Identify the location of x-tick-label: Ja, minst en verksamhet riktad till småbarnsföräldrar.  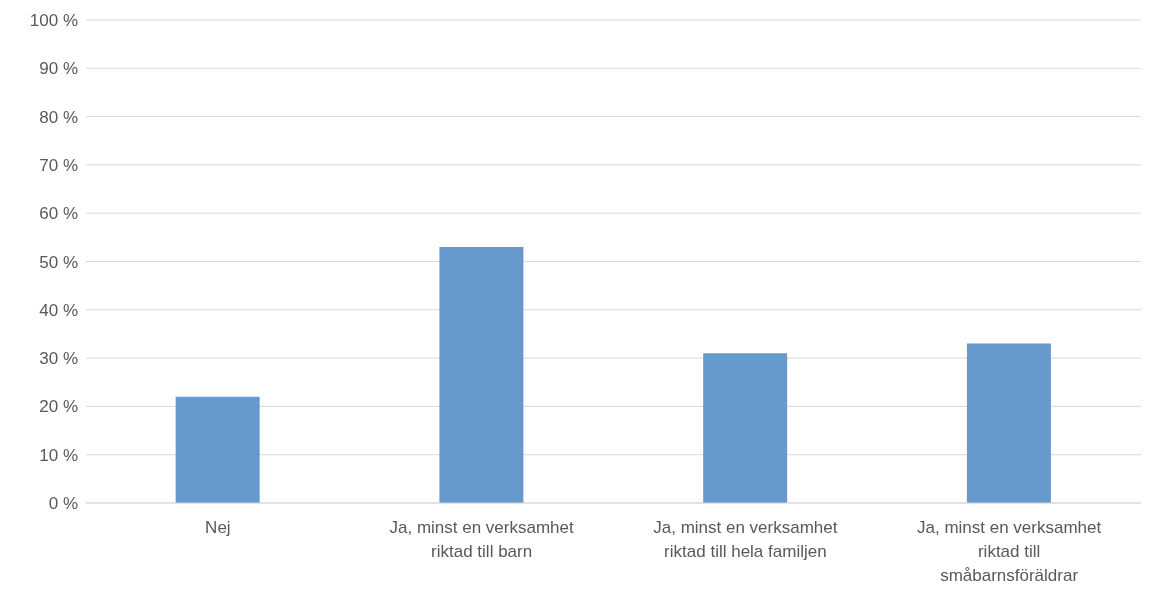
(1009, 551).